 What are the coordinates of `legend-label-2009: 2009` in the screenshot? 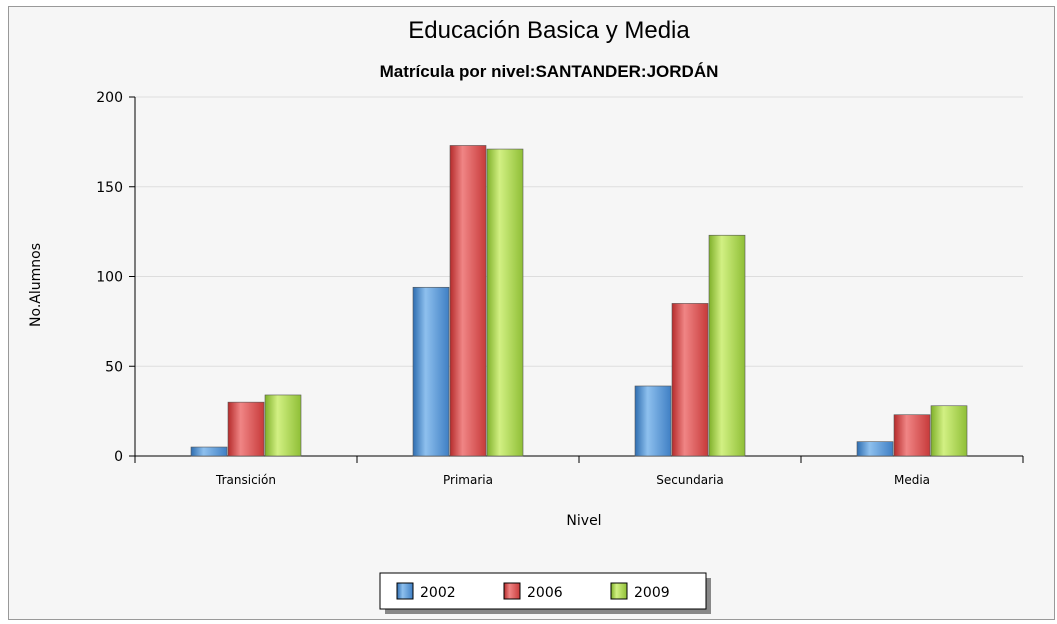 It's located at (652, 593).